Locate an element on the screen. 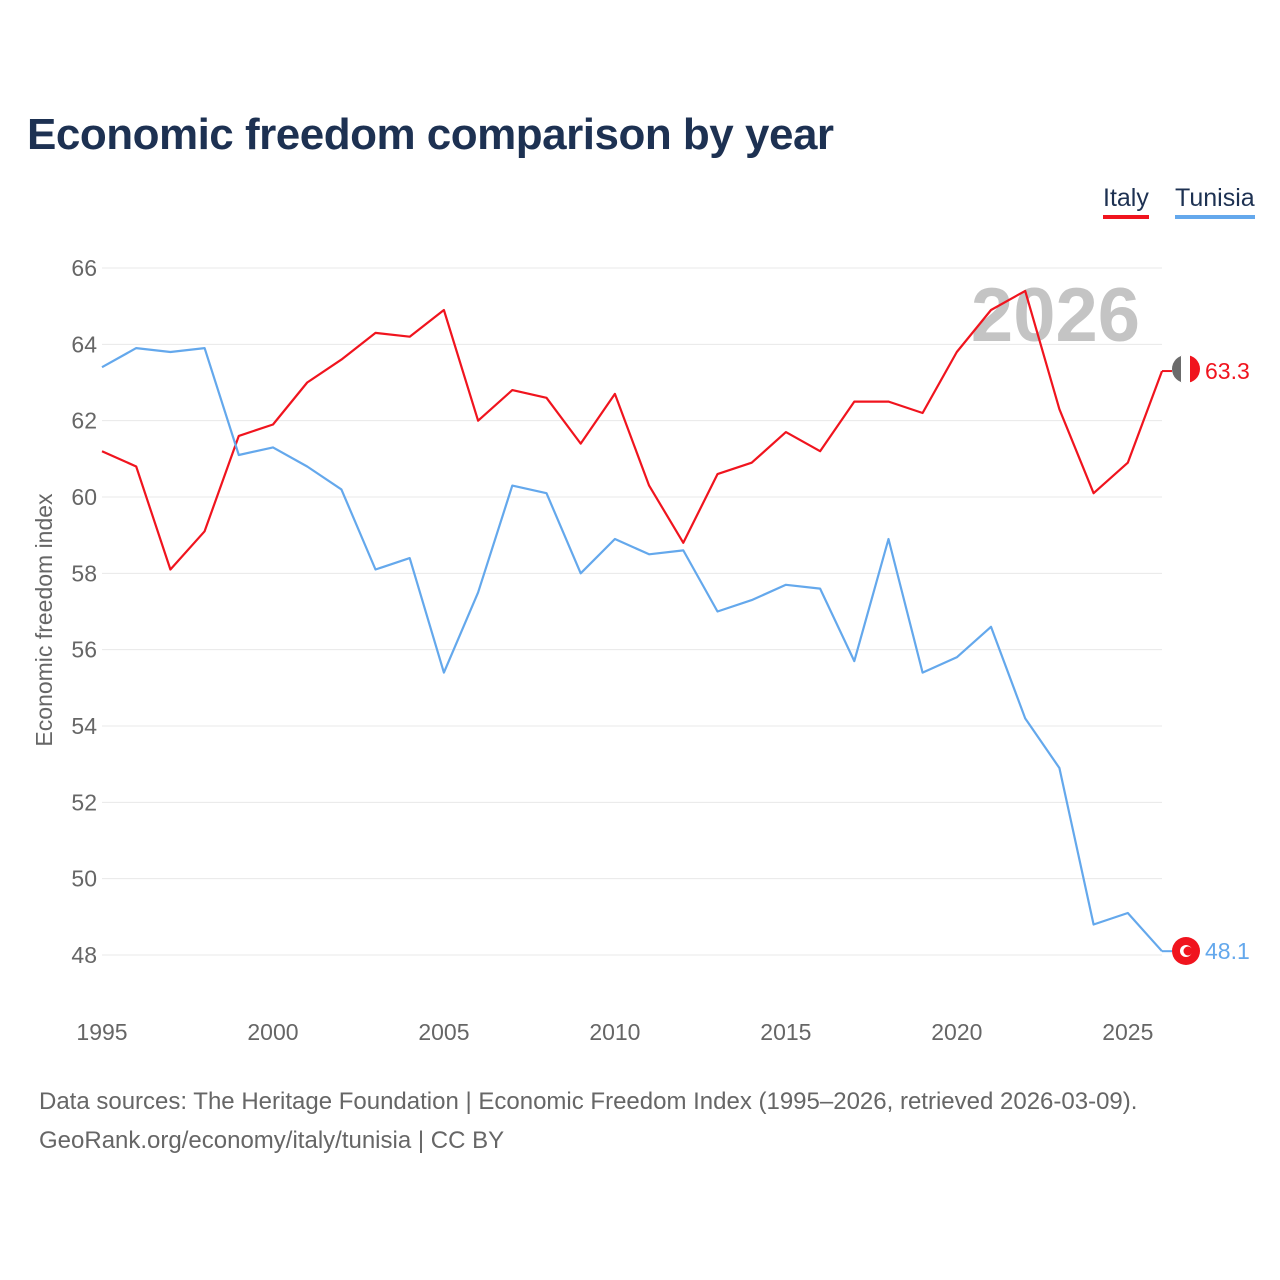 This screenshot has width=1280, height=1280. tunisia-flag-icon is located at coordinates (1186, 951).